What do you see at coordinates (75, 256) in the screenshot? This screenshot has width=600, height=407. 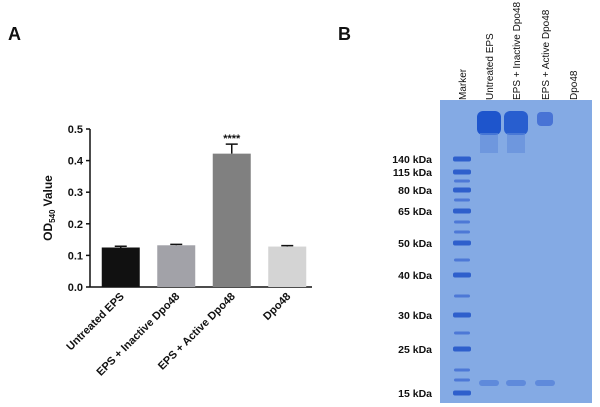 I see `y-tick-label: 0.1` at bounding box center [75, 256].